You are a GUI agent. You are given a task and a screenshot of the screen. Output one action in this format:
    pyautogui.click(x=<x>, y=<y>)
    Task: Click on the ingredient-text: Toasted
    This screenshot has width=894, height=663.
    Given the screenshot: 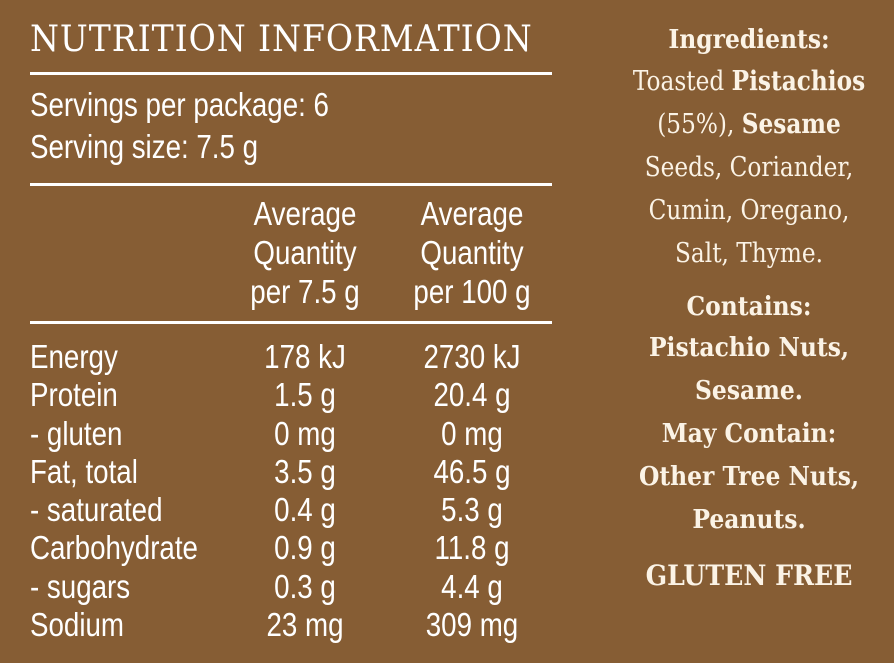 What is the action you would take?
    pyautogui.click(x=682, y=81)
    